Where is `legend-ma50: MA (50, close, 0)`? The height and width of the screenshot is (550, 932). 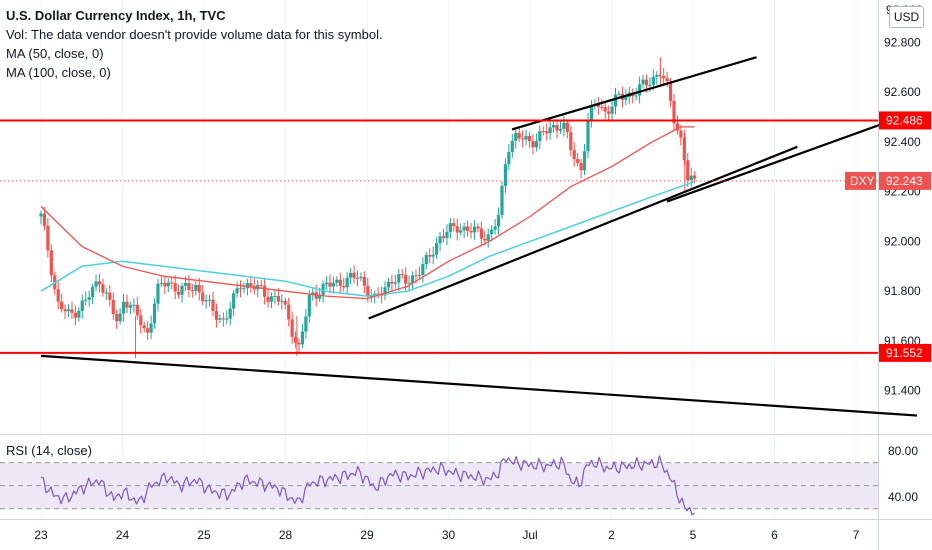 legend-ma50: MA (50, close, 0) is located at coordinates (55, 53).